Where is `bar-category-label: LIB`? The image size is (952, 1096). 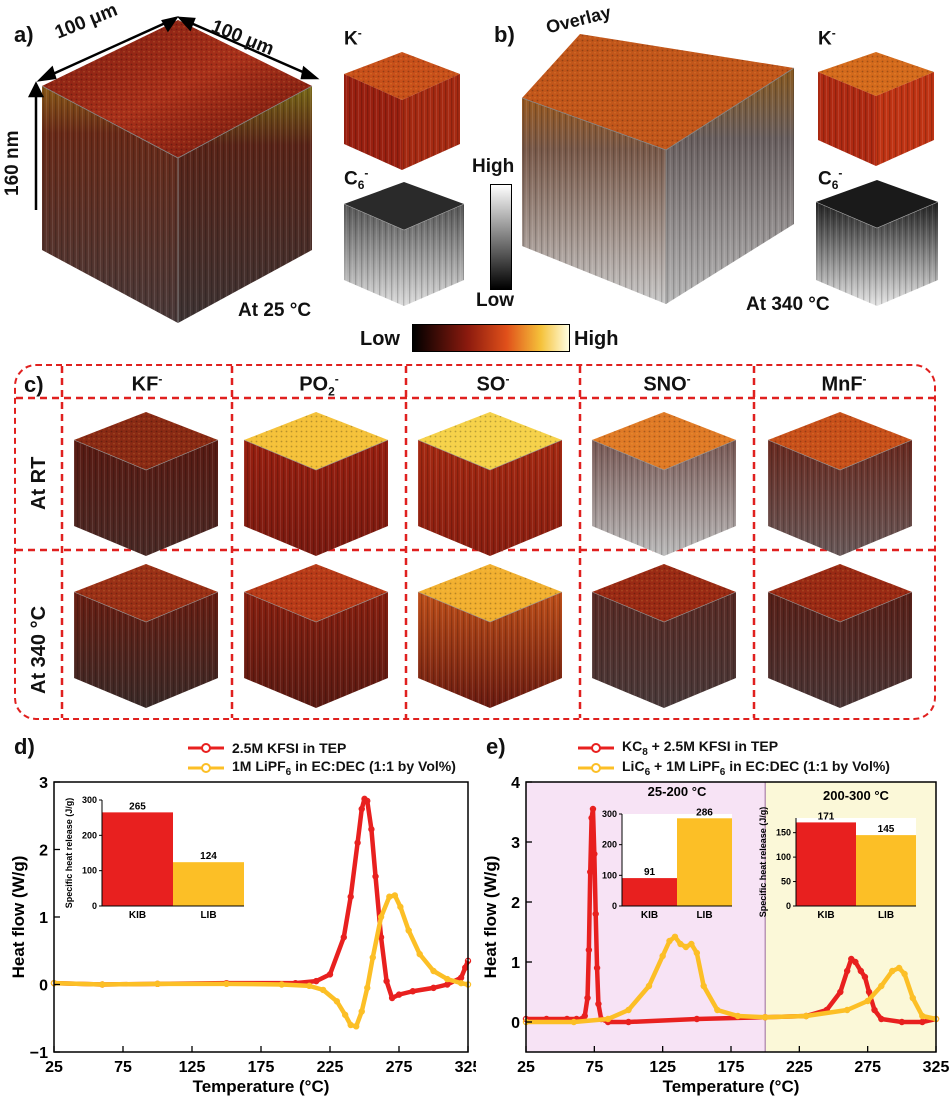
bar-category-label: LIB is located at coordinates (208, 915).